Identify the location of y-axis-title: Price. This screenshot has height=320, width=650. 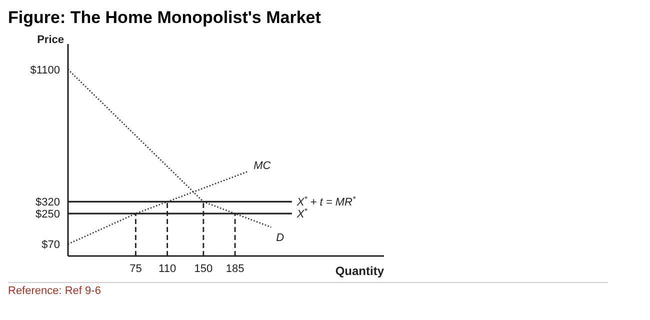
(50, 40).